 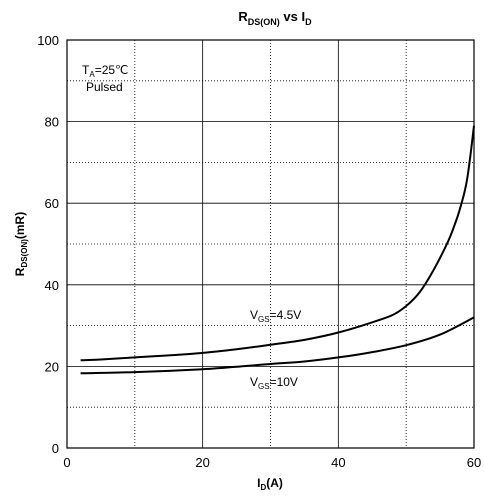 What do you see at coordinates (338, 462) in the screenshot?
I see `x-tick-label-40: 40` at bounding box center [338, 462].